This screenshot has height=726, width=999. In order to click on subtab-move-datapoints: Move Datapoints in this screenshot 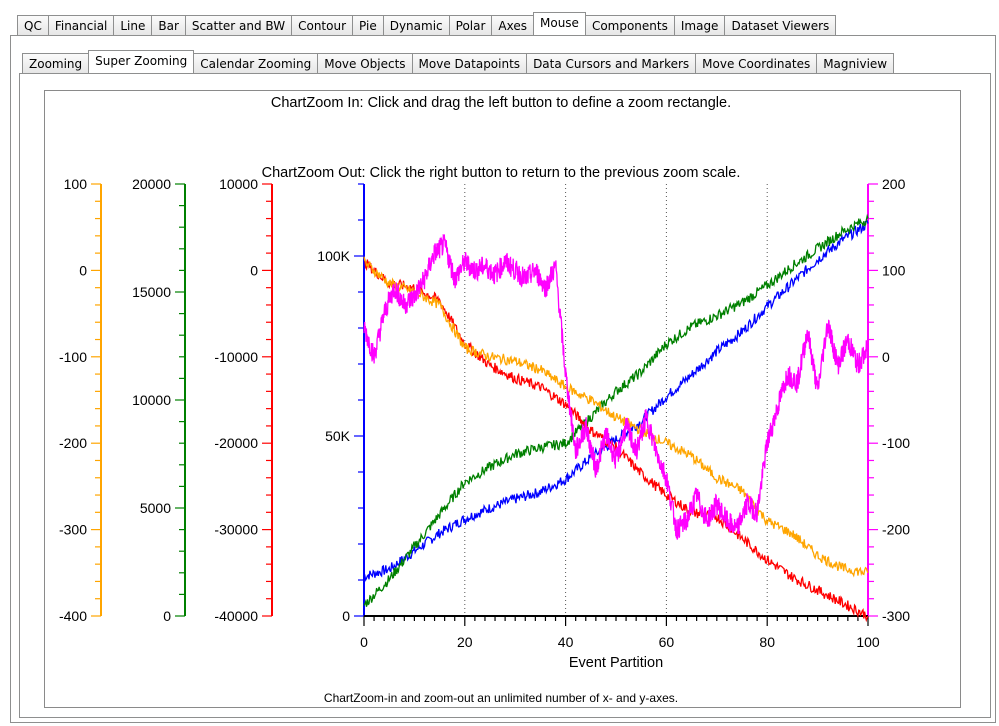, I will do `click(469, 63)`.